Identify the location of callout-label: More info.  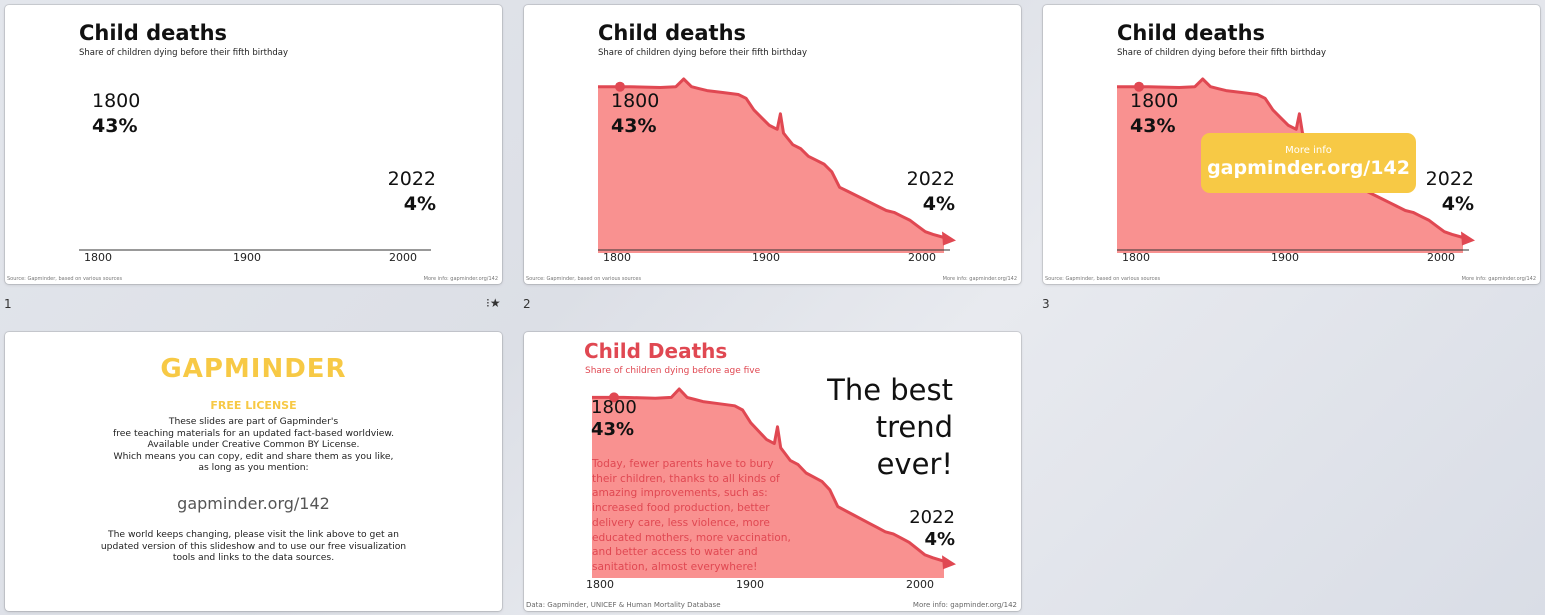
(1308, 150).